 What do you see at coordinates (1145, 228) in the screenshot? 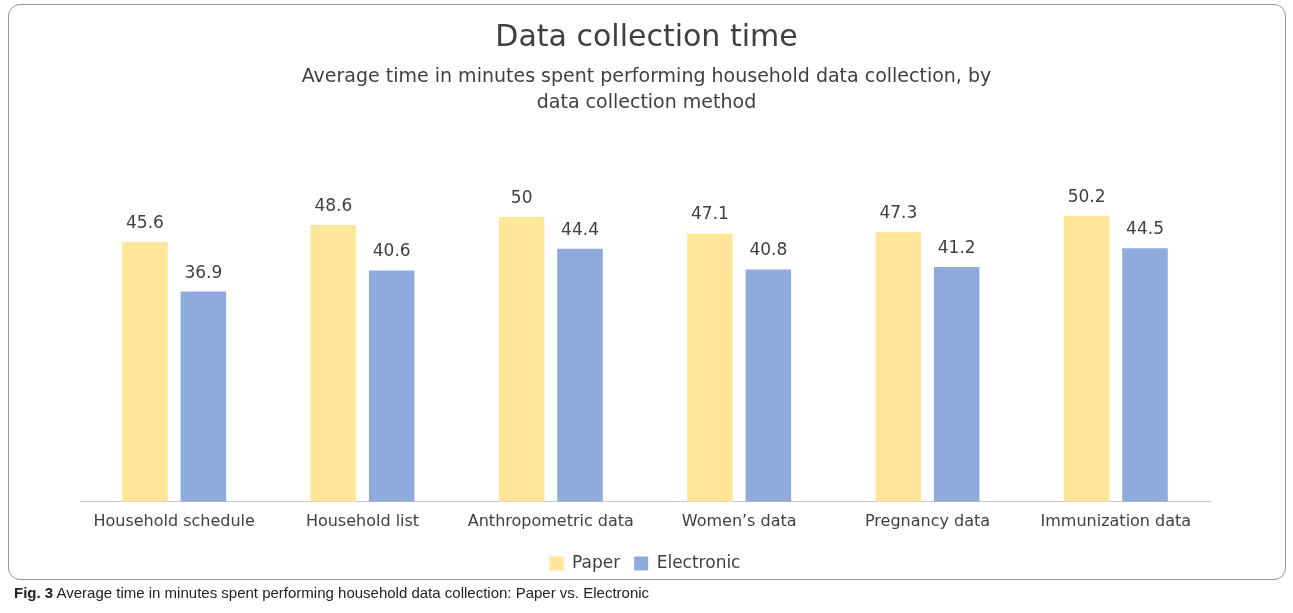
I see `data-label: 44.5` at bounding box center [1145, 228].